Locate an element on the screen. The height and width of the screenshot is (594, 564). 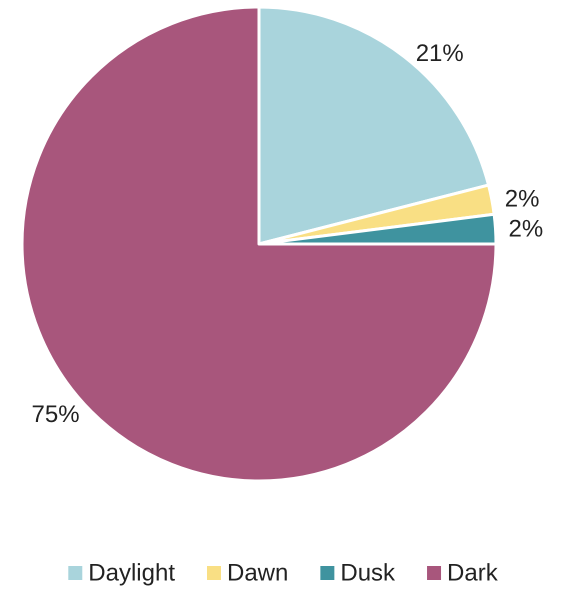
legend-label: Dark is located at coordinates (473, 573).